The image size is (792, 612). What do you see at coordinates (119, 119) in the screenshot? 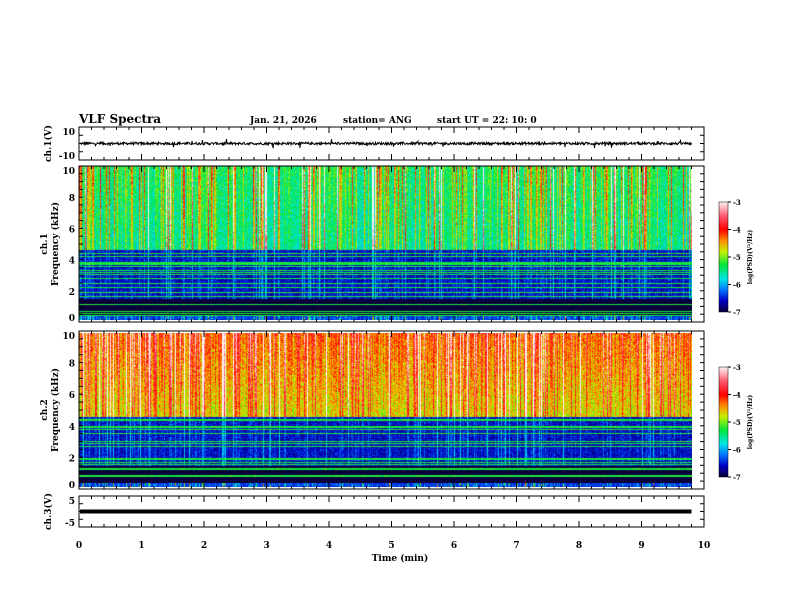
I see `plot-title: VLF Spectra` at bounding box center [119, 119].